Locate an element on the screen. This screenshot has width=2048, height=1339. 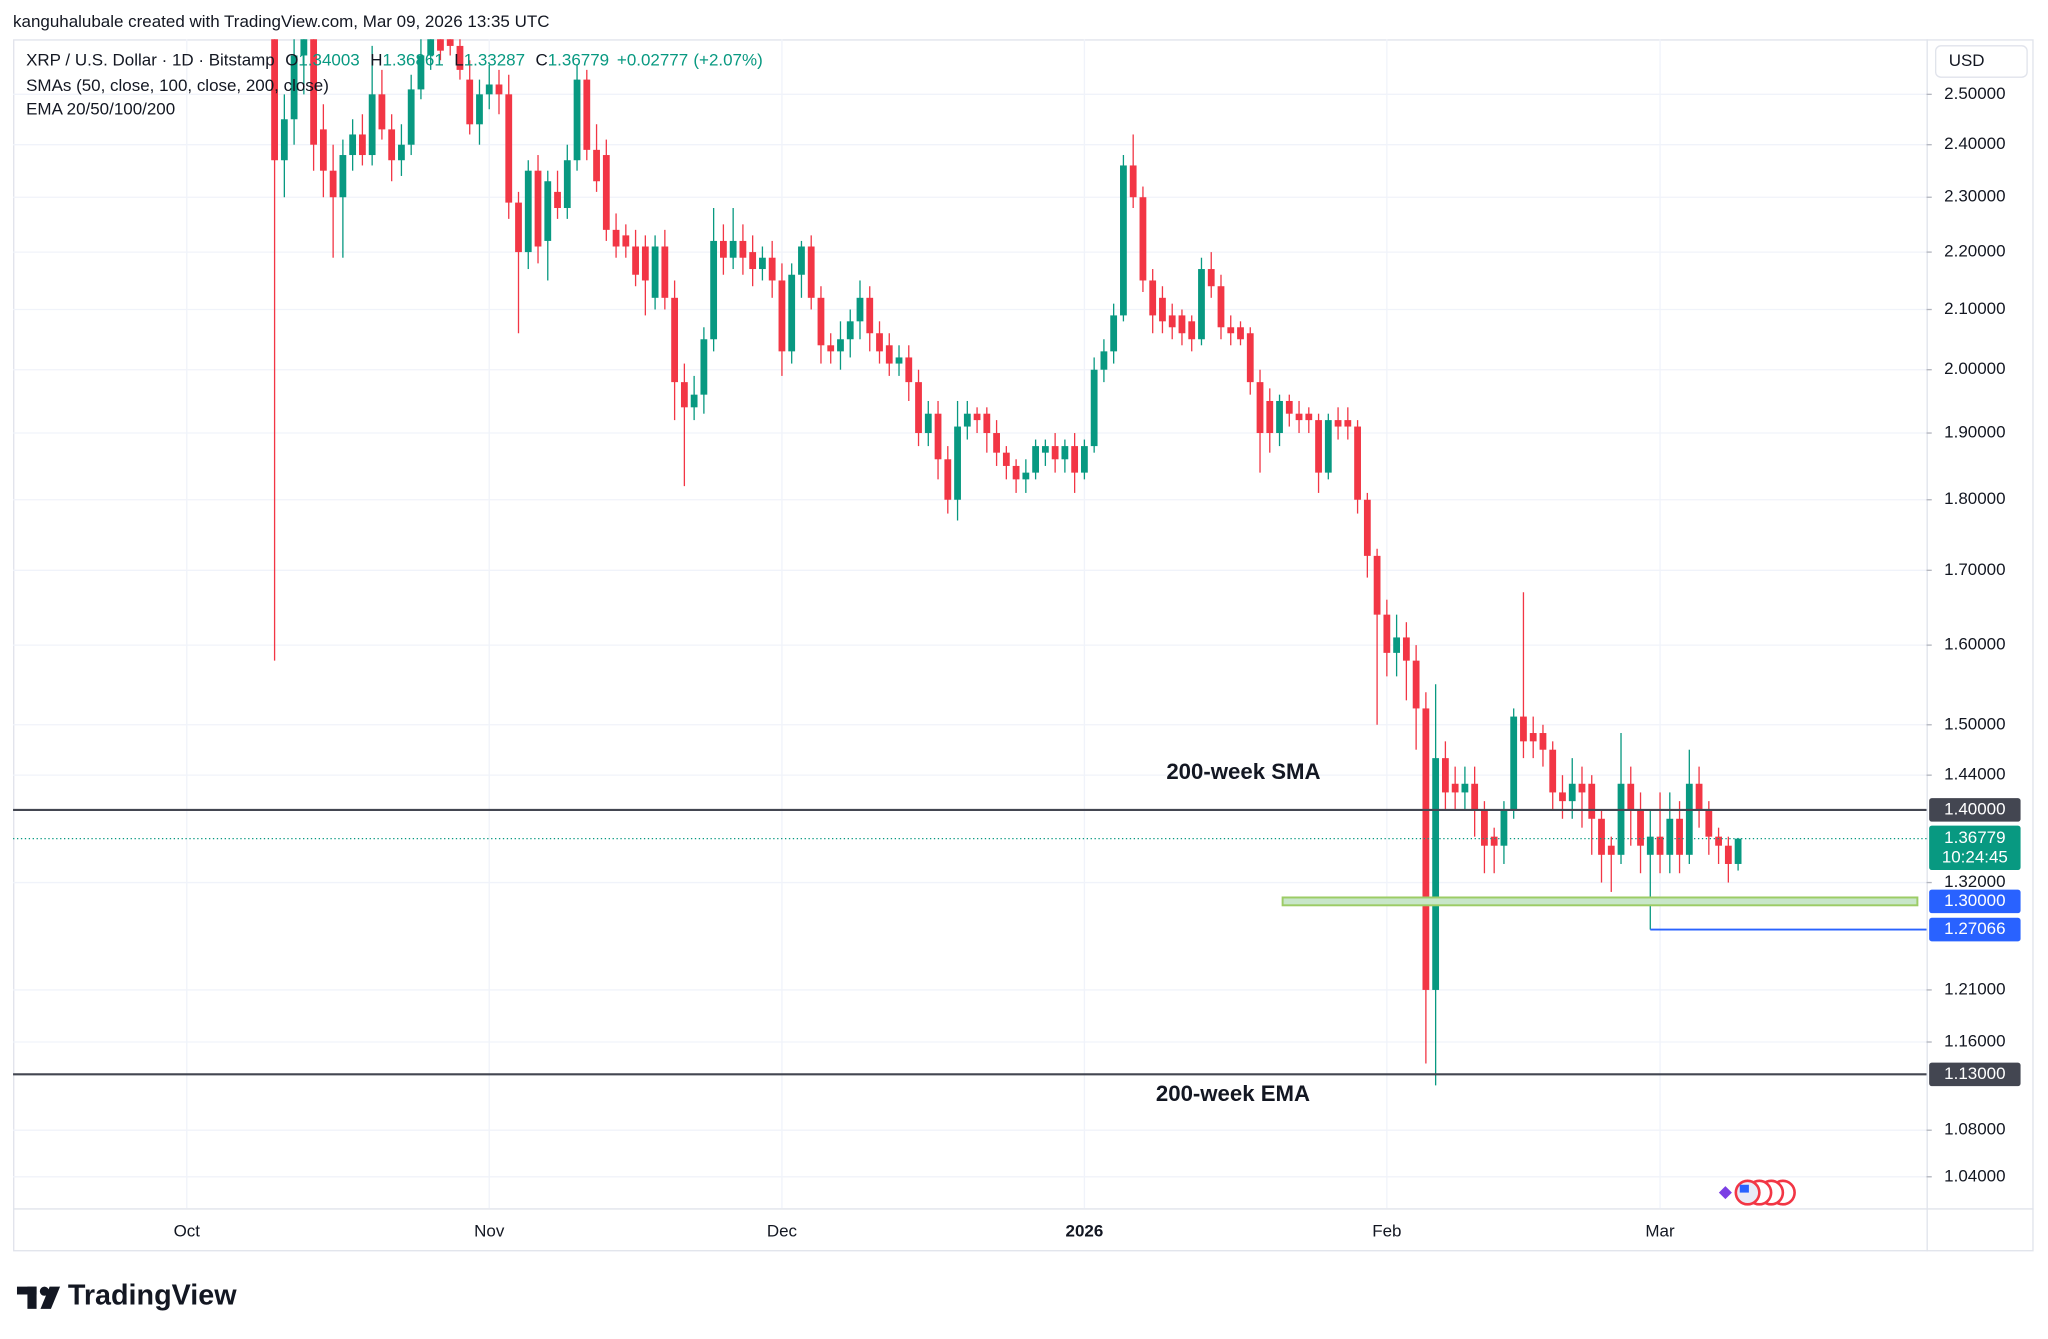
level-annotation: 200-week EMA is located at coordinates (1233, 1093).